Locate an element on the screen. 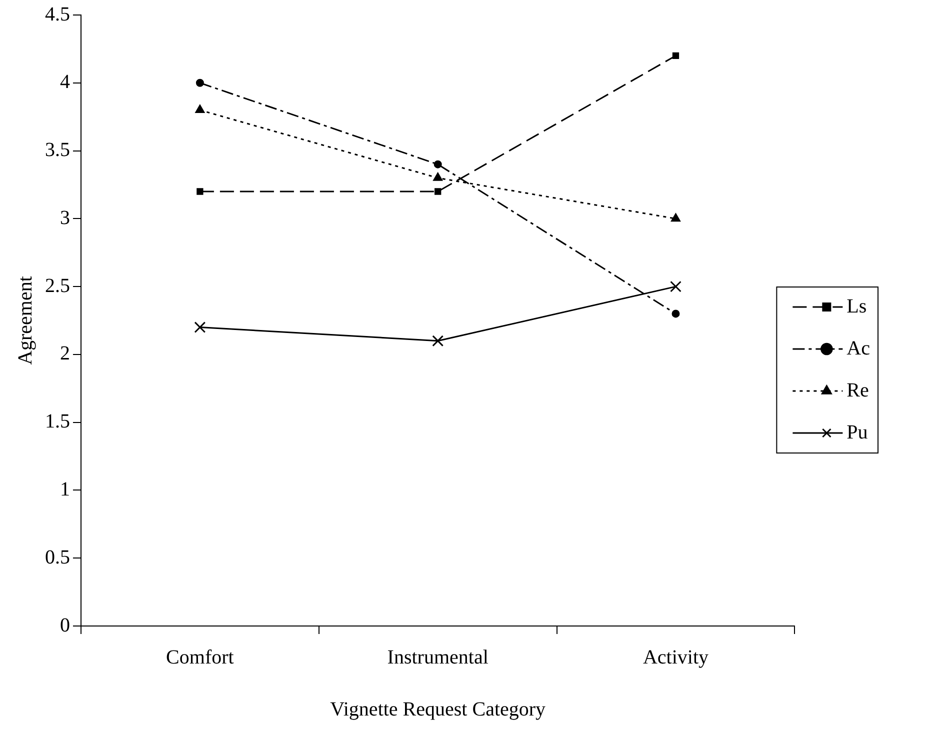 This screenshot has width=940, height=736. y-tick-label: 1 is located at coordinates (65, 489).